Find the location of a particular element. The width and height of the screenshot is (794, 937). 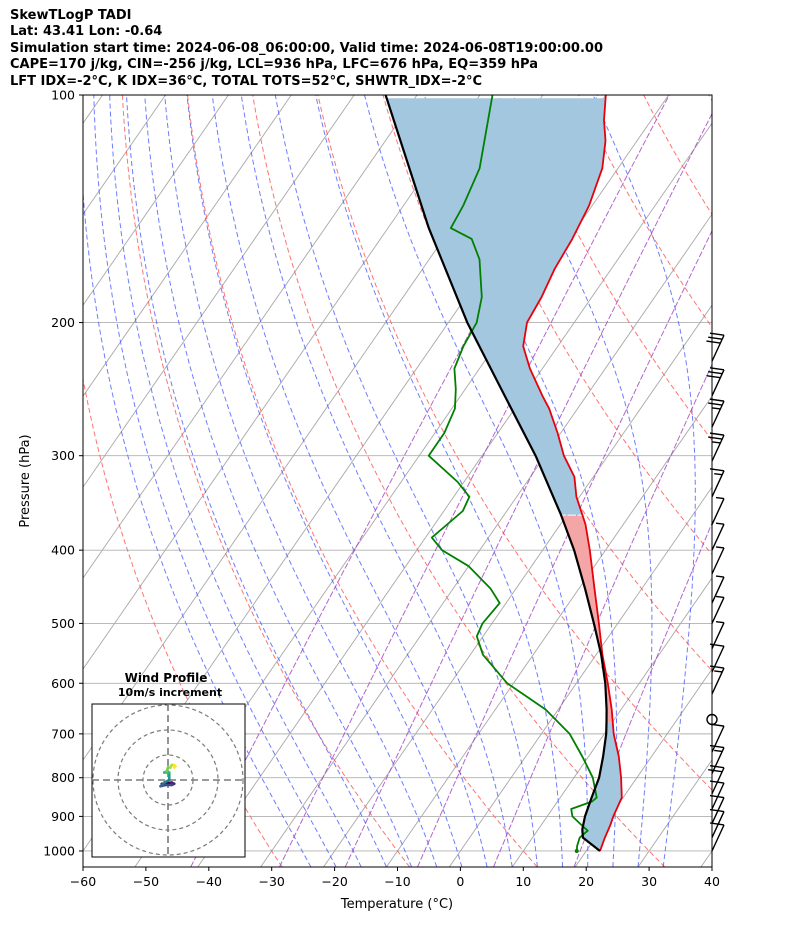

cape-area is located at coordinates (587, 619).